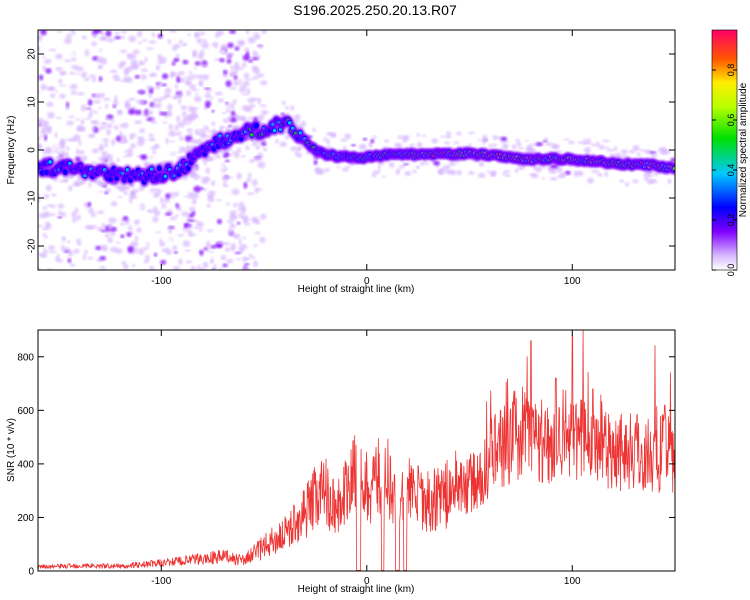  I want to click on colorbar-tick-label: 0.2, so click(731, 220).